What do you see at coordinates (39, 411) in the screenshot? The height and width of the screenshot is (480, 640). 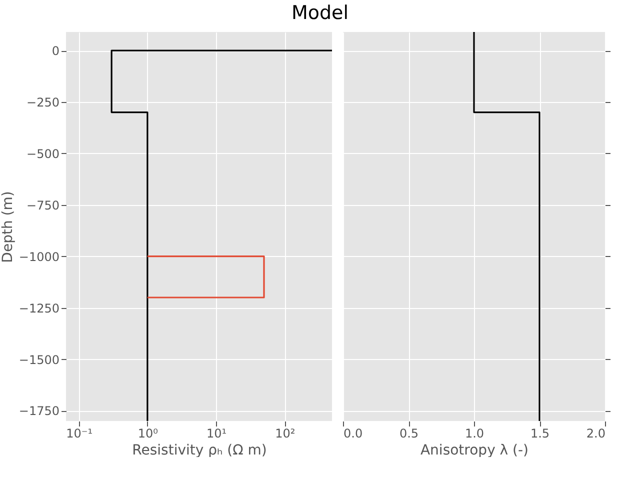 I see `y-tick-label: −1750` at bounding box center [39, 411].